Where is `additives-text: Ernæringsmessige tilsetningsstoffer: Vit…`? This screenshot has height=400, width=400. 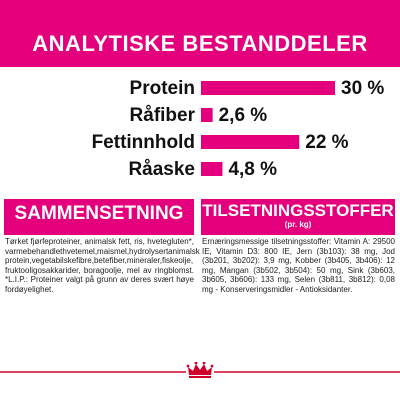
additives-text: Ernæringsmessige tilsetningsstoffer: Vit… is located at coordinates (298, 265).